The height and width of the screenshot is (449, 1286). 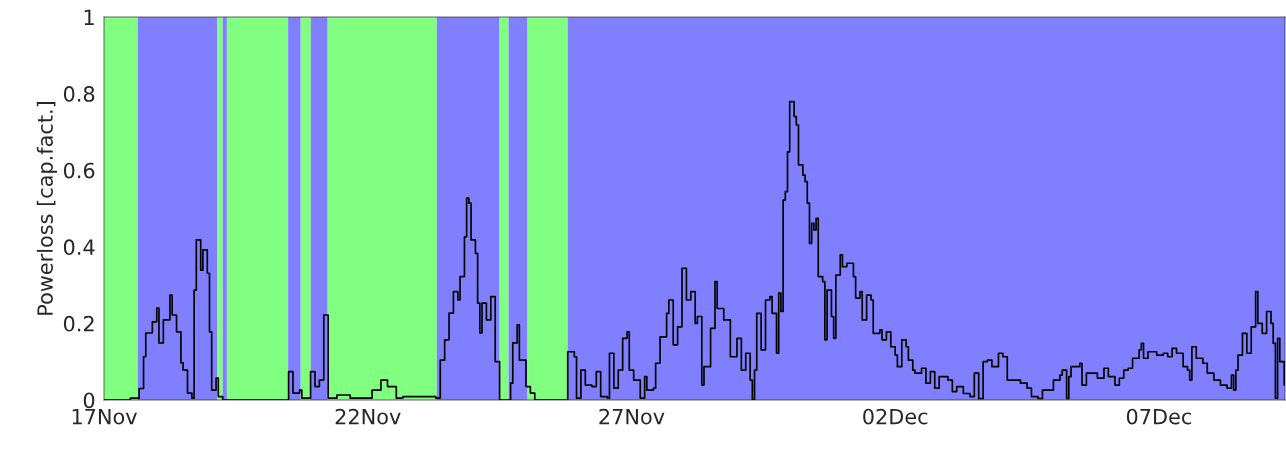 I want to click on y-tick-label: 0, so click(x=89, y=400).